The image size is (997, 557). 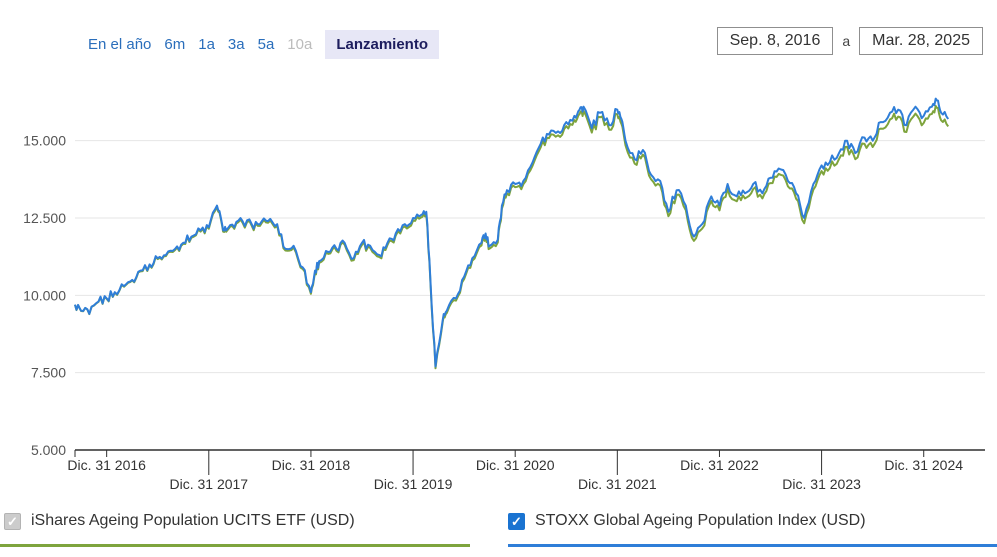 What do you see at coordinates (206, 44) in the screenshot?
I see `time-range-option-1a: 1a` at bounding box center [206, 44].